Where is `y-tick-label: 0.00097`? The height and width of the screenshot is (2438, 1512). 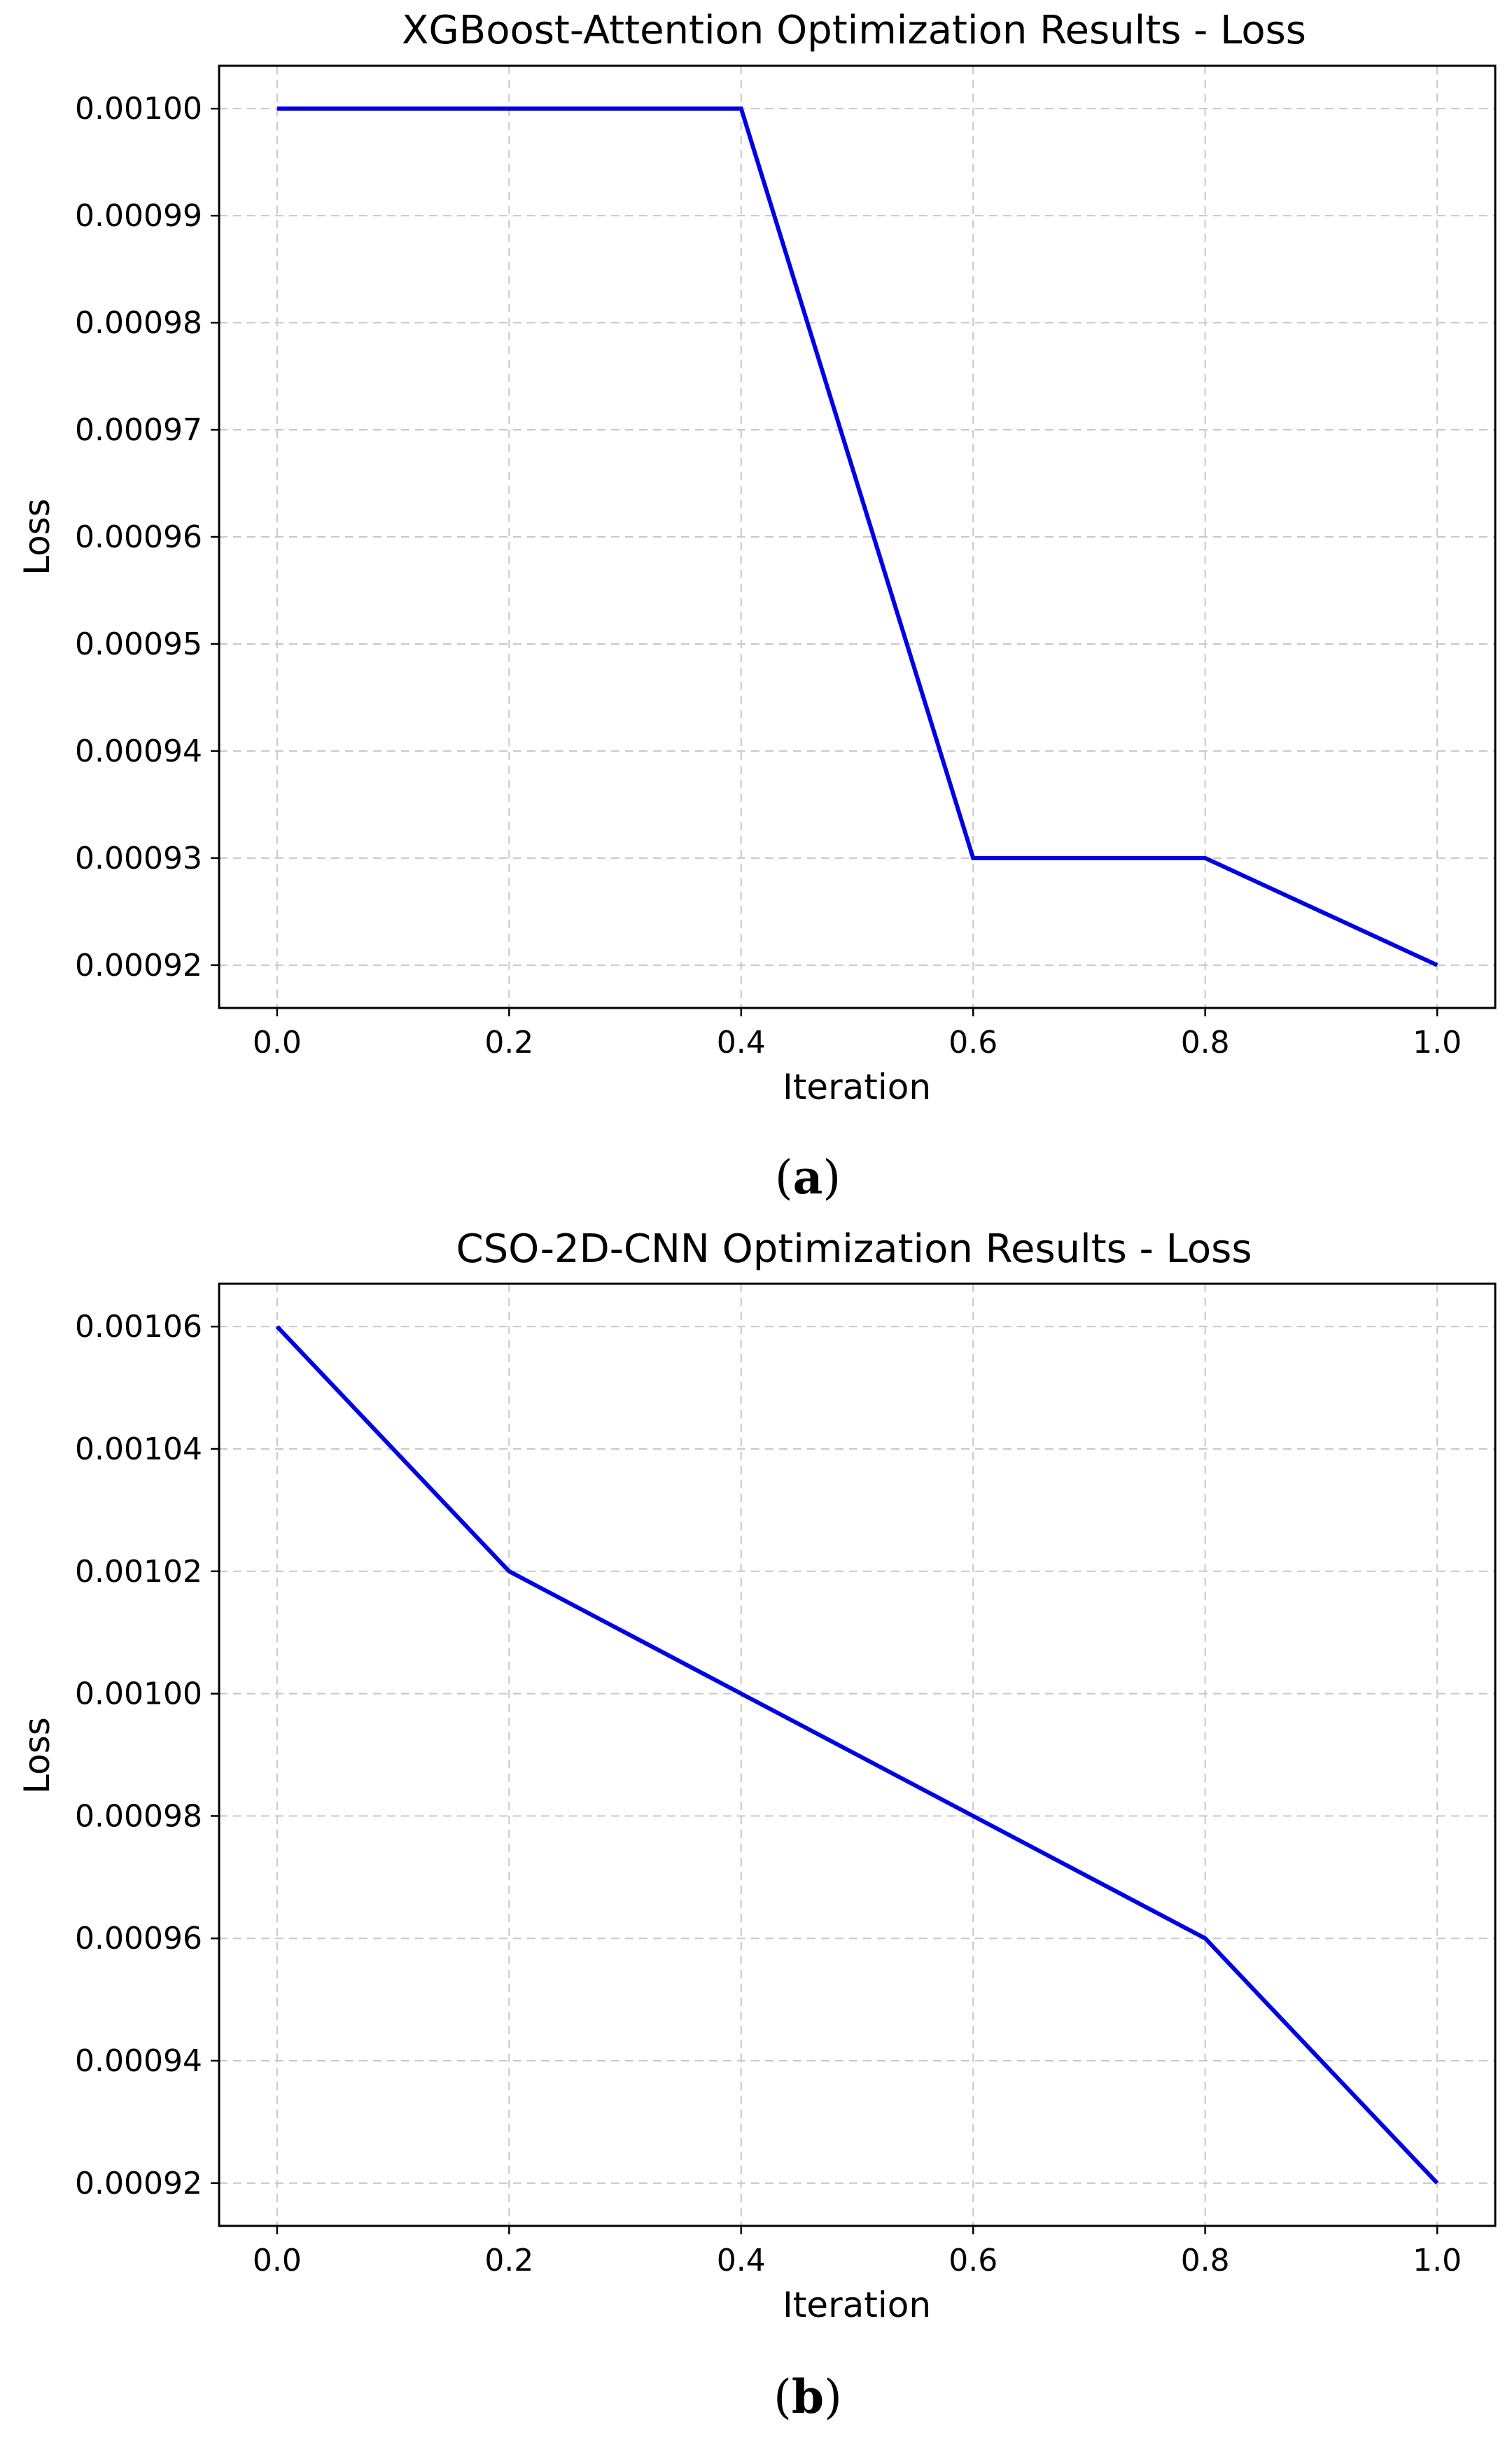 y-tick-label: 0.00097 is located at coordinates (138, 430).